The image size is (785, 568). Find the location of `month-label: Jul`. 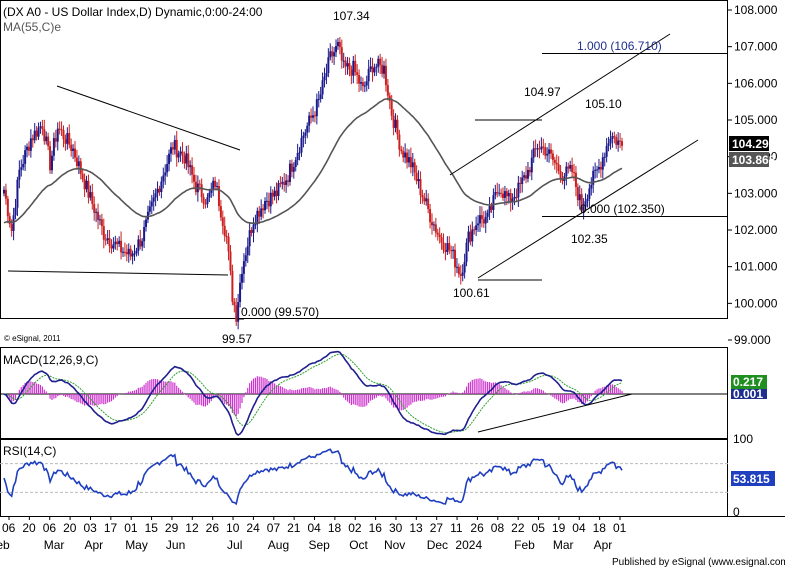

month-label: Jul is located at coordinates (234, 545).